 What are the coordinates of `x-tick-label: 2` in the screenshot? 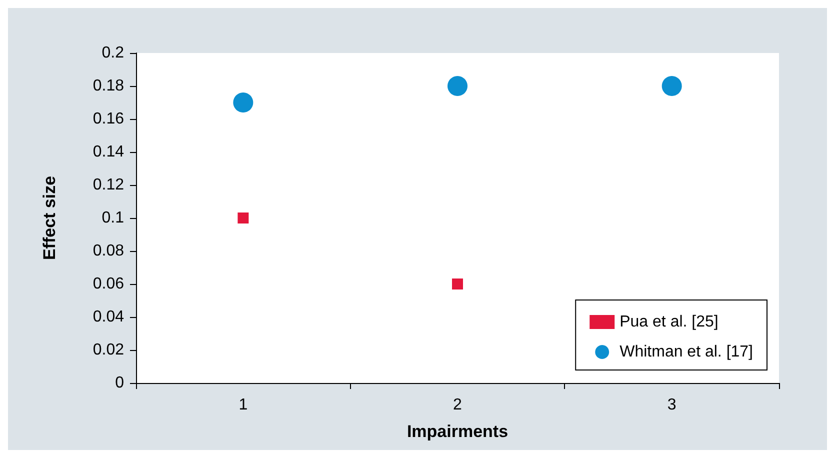 It's located at (457, 405).